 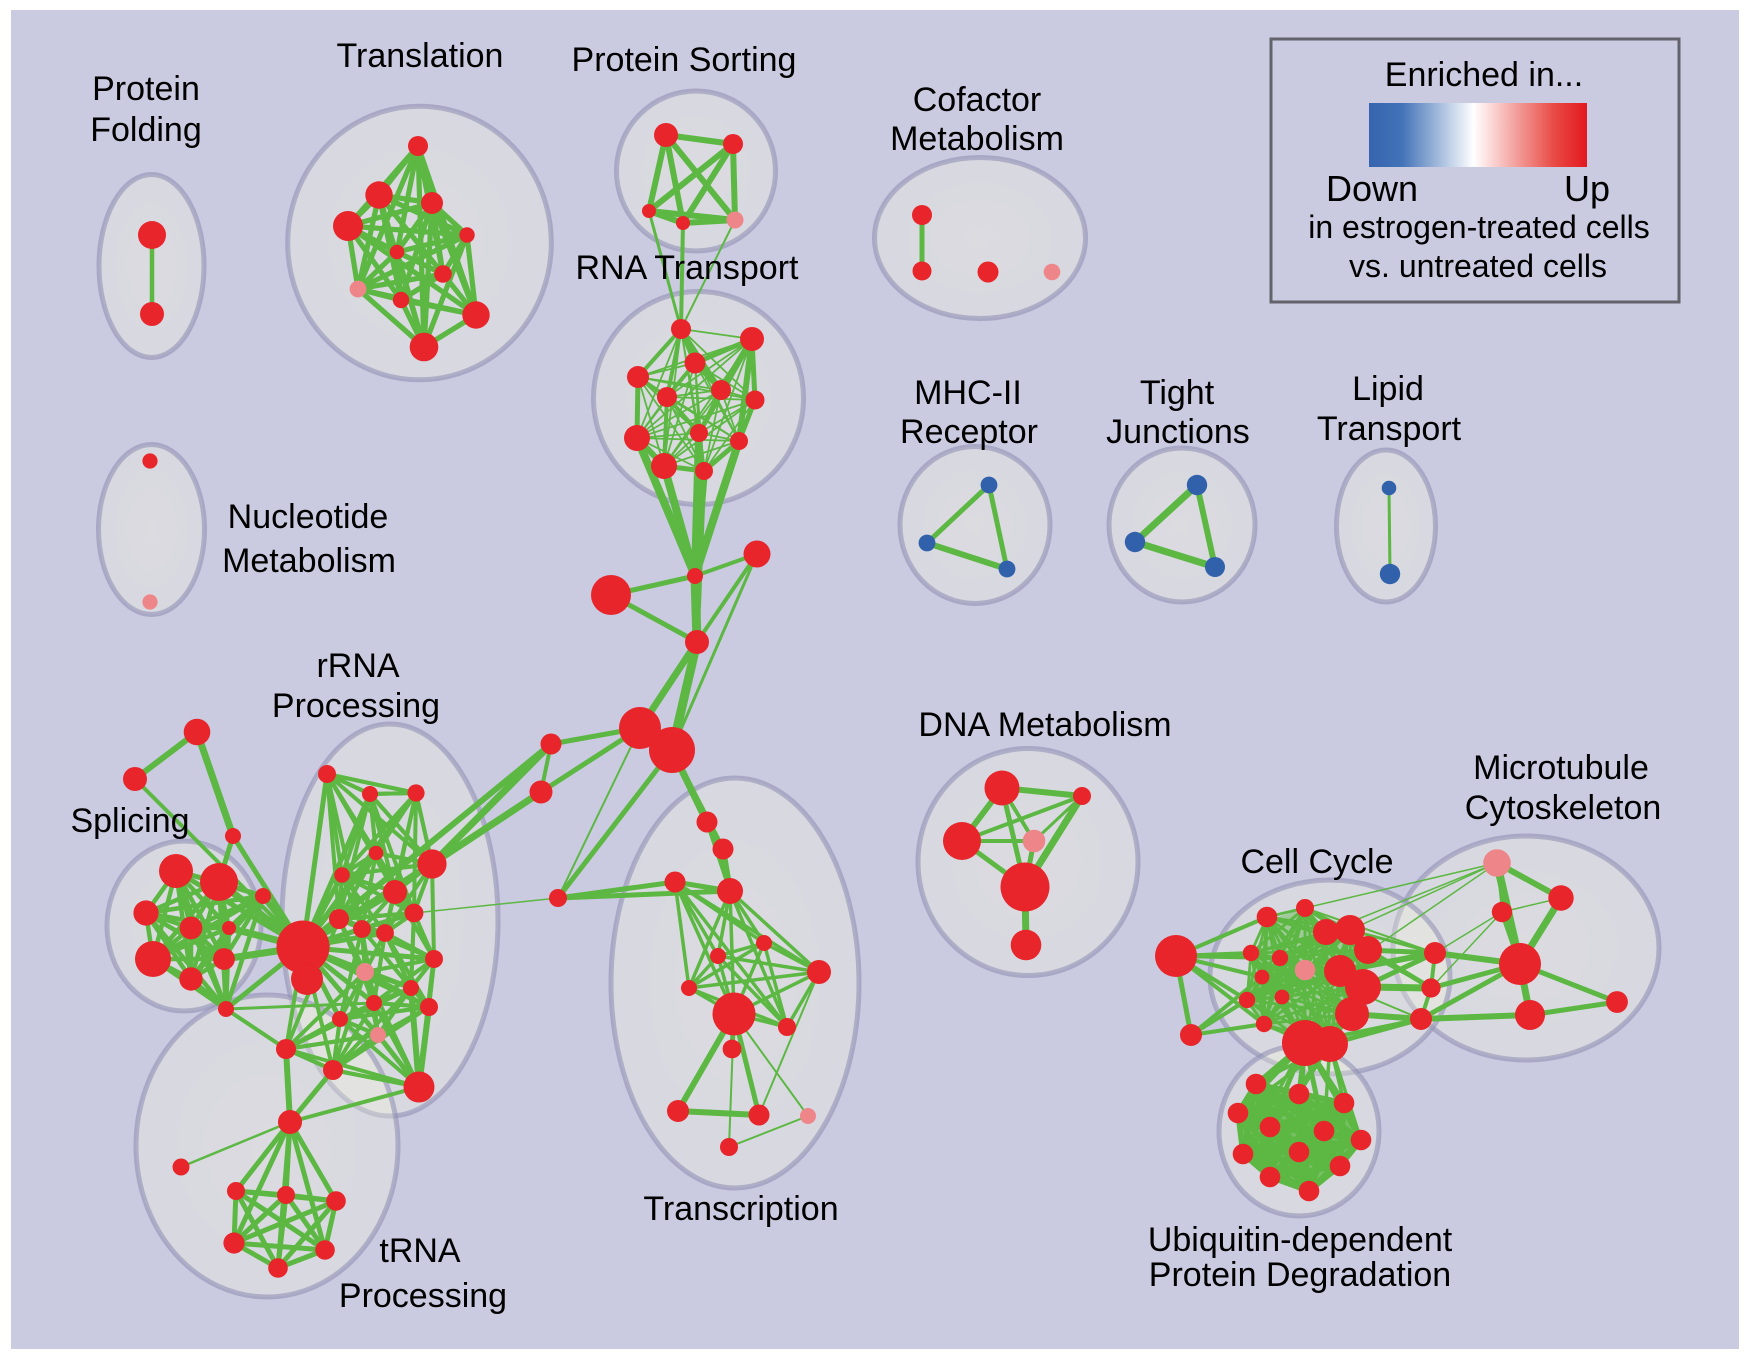 I want to click on svg-text: Splicing, so click(x=129, y=821).